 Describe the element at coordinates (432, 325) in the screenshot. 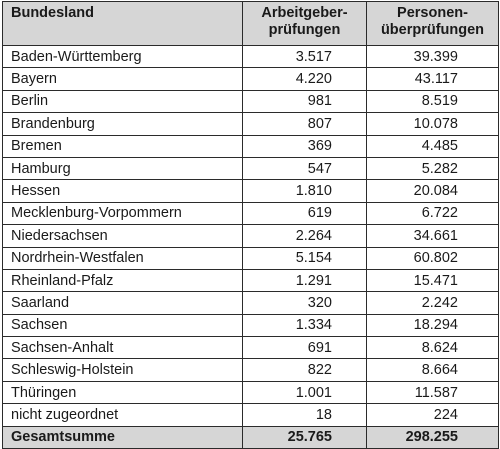

I see `personen-cell: 18.294` at that location.